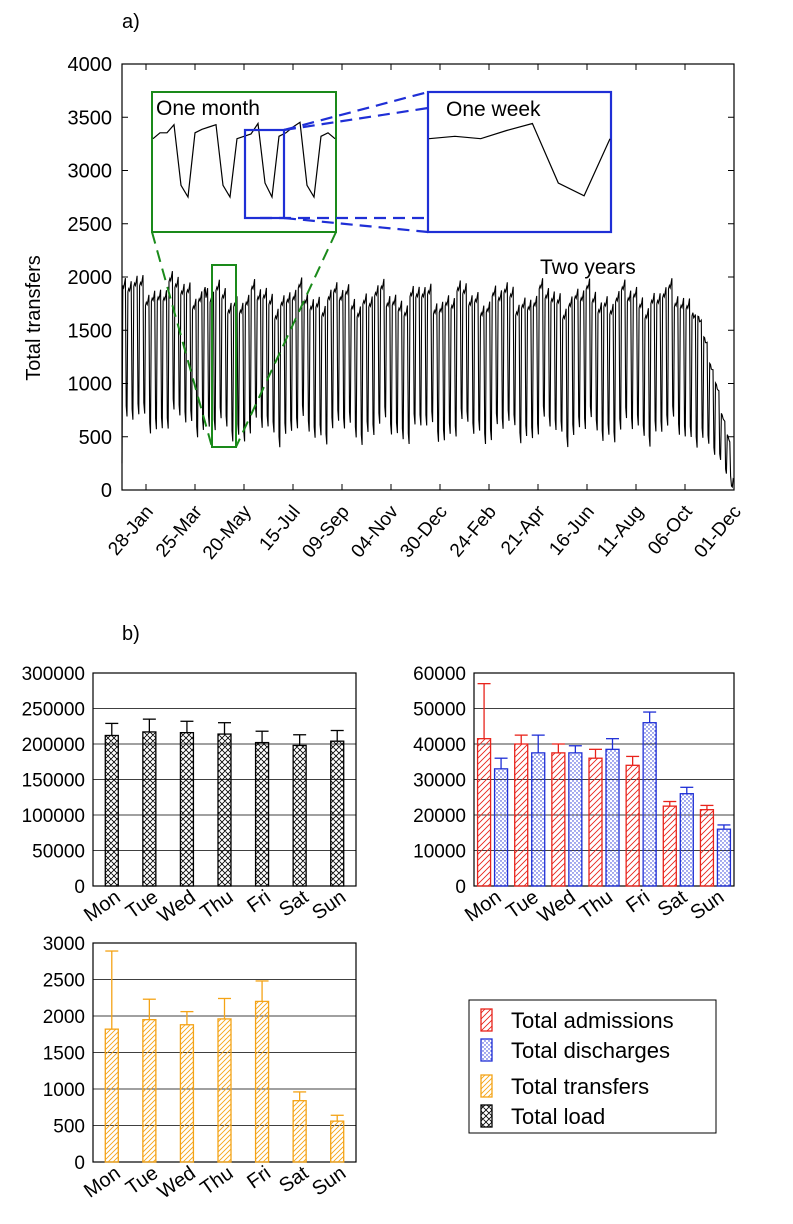  I want to click on y-tick-label: 20000, so click(439, 816).